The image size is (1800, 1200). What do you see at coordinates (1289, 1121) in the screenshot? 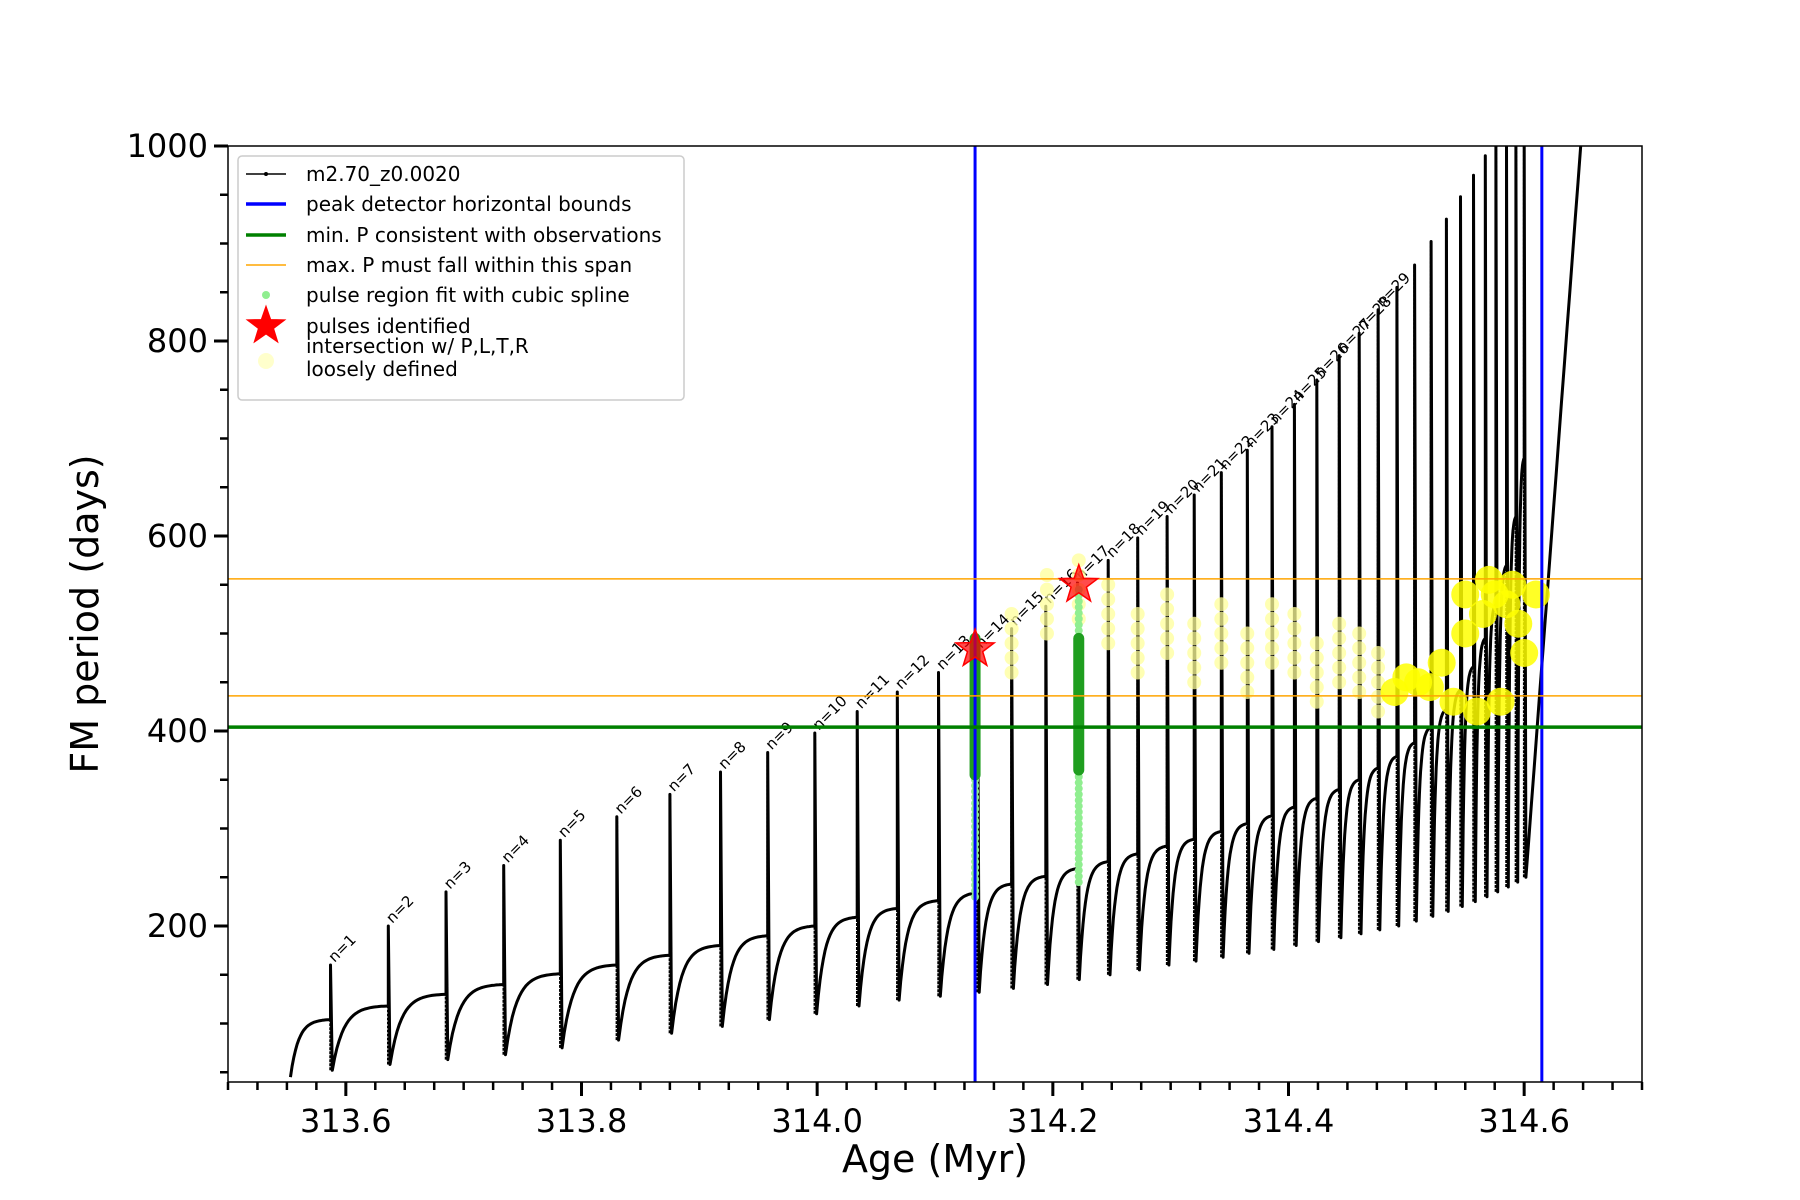
I see `x-tick-label-5: 314.4` at bounding box center [1289, 1121].